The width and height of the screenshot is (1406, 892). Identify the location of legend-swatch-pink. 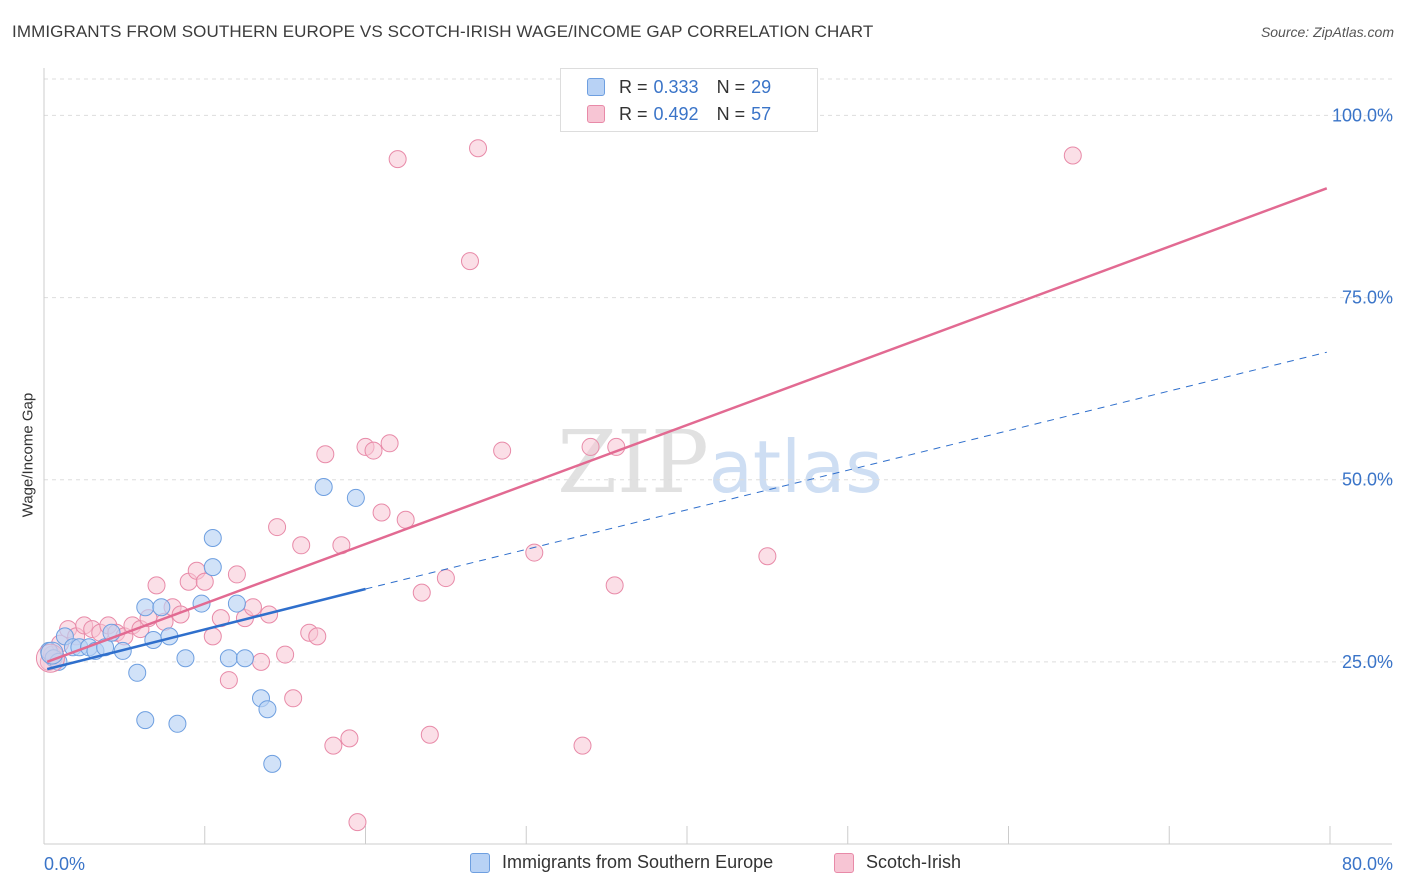
(596, 114).